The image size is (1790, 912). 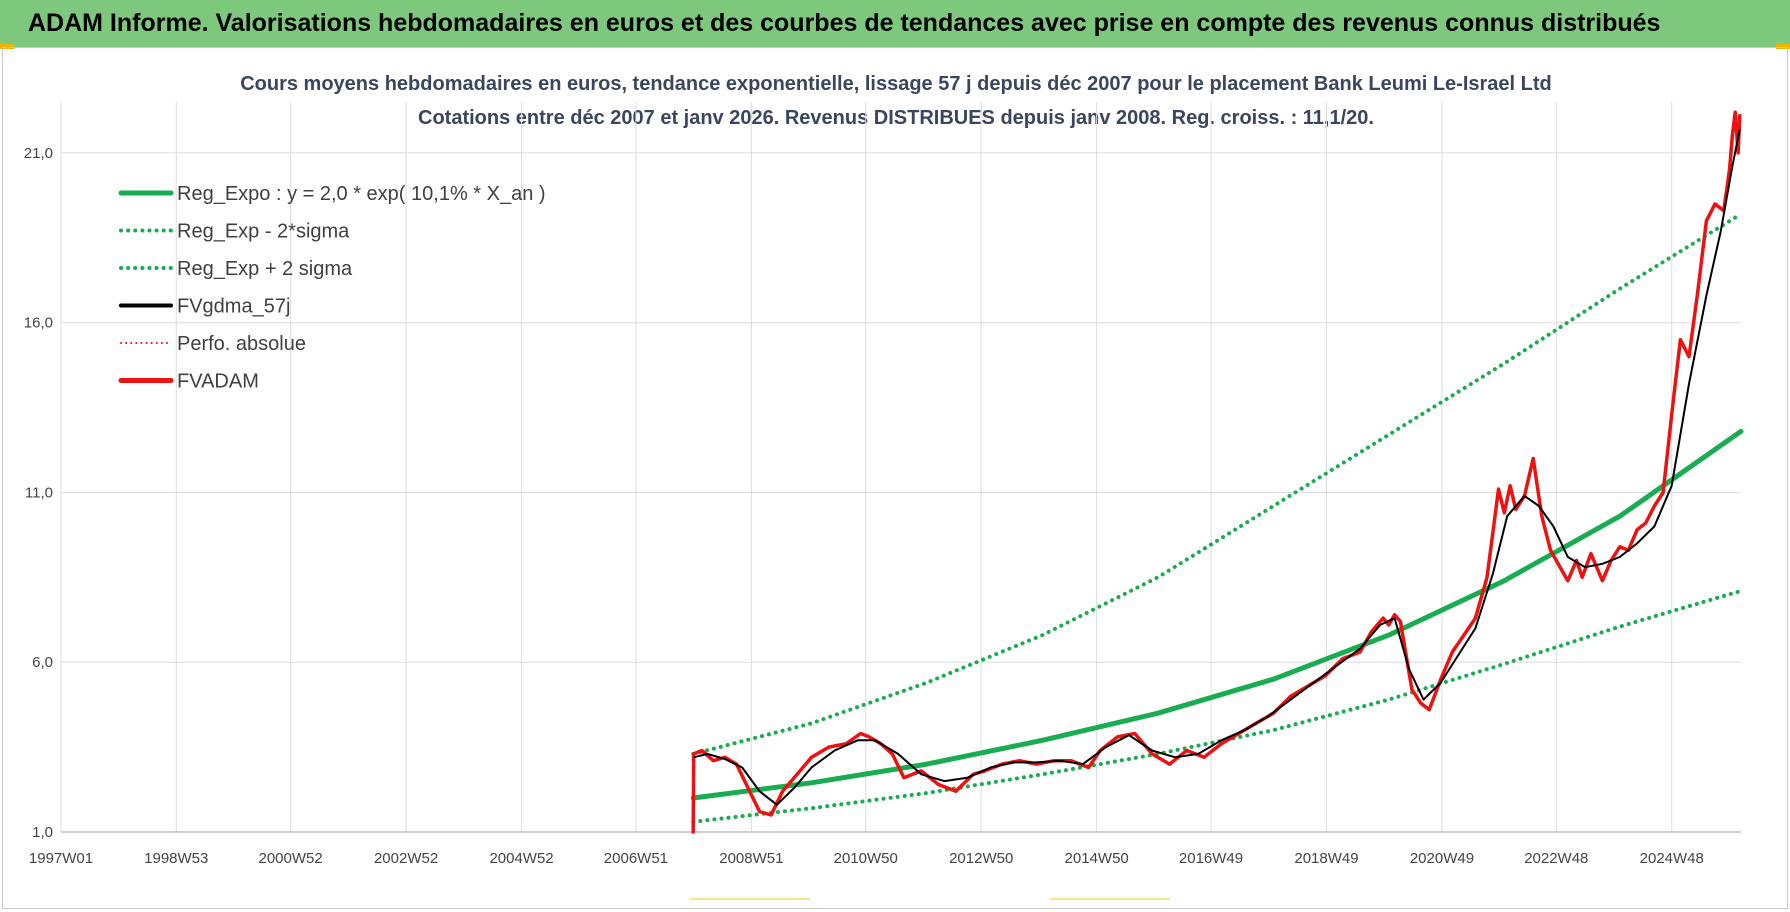 What do you see at coordinates (265, 269) in the screenshot?
I see `legend-label-reg-plus: Reg_Exp + 2 sigma` at bounding box center [265, 269].